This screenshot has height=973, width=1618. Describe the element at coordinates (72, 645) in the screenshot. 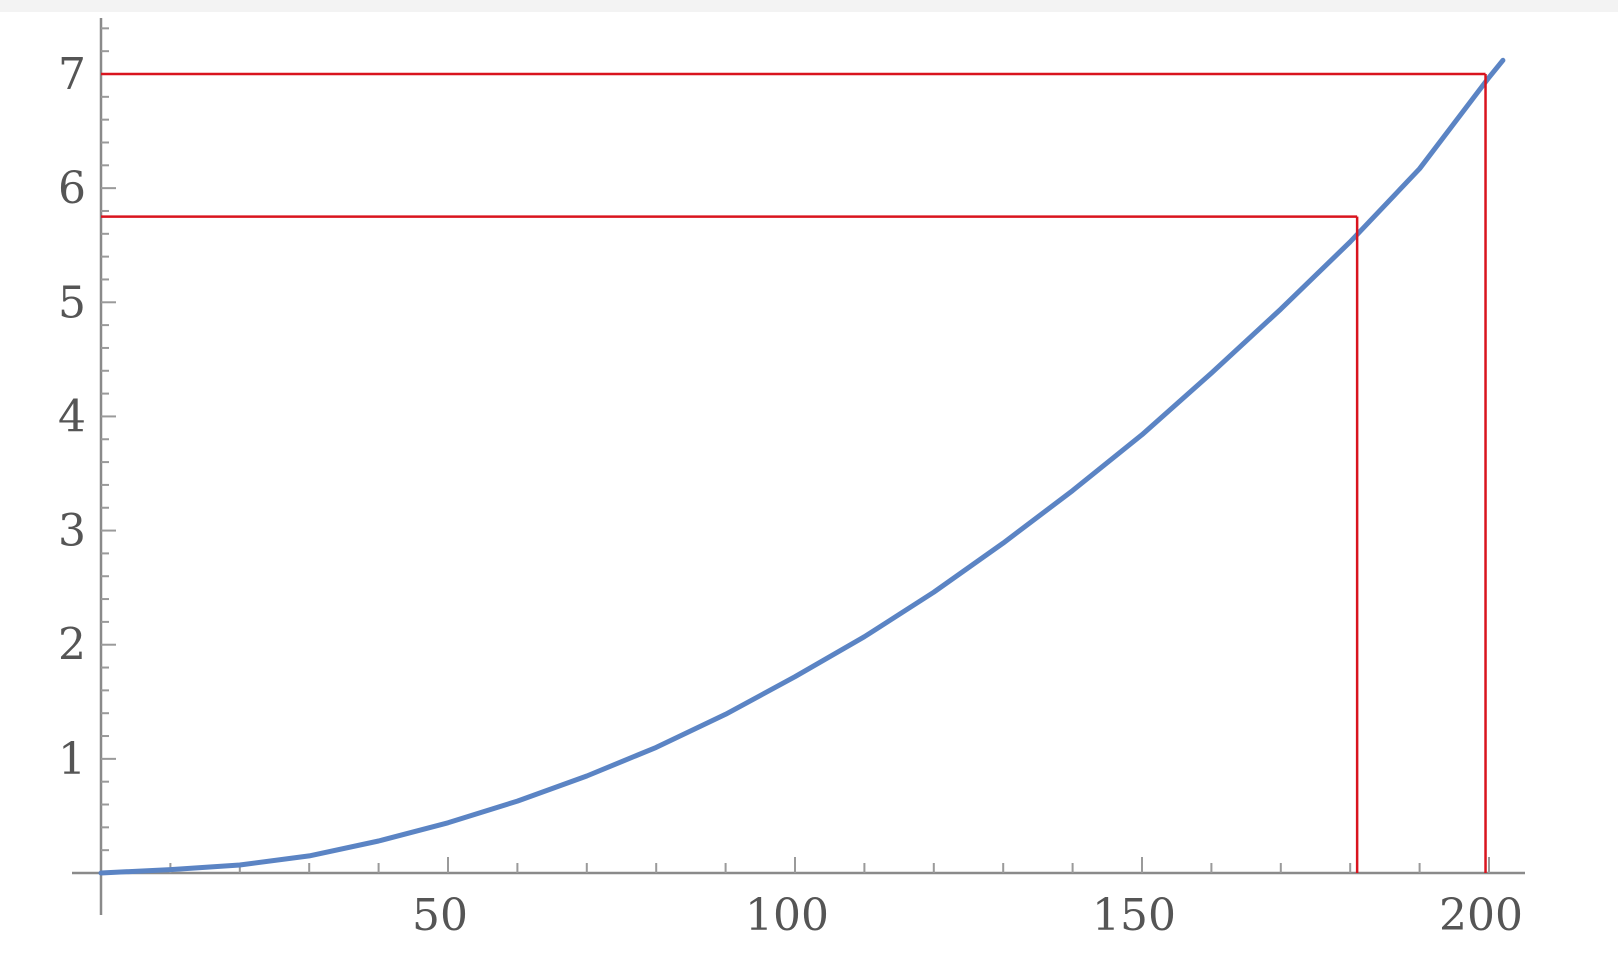

I see `y-tick-label: 2` at that location.